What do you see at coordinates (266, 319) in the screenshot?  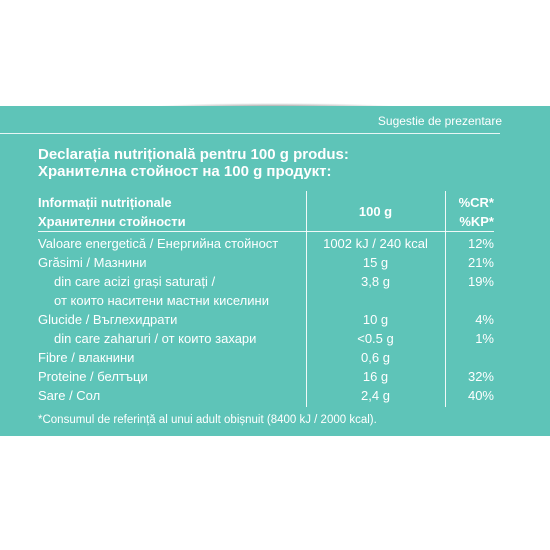 I see `table-row: Glucide / Въглехидрати 10 g 4%` at bounding box center [266, 319].